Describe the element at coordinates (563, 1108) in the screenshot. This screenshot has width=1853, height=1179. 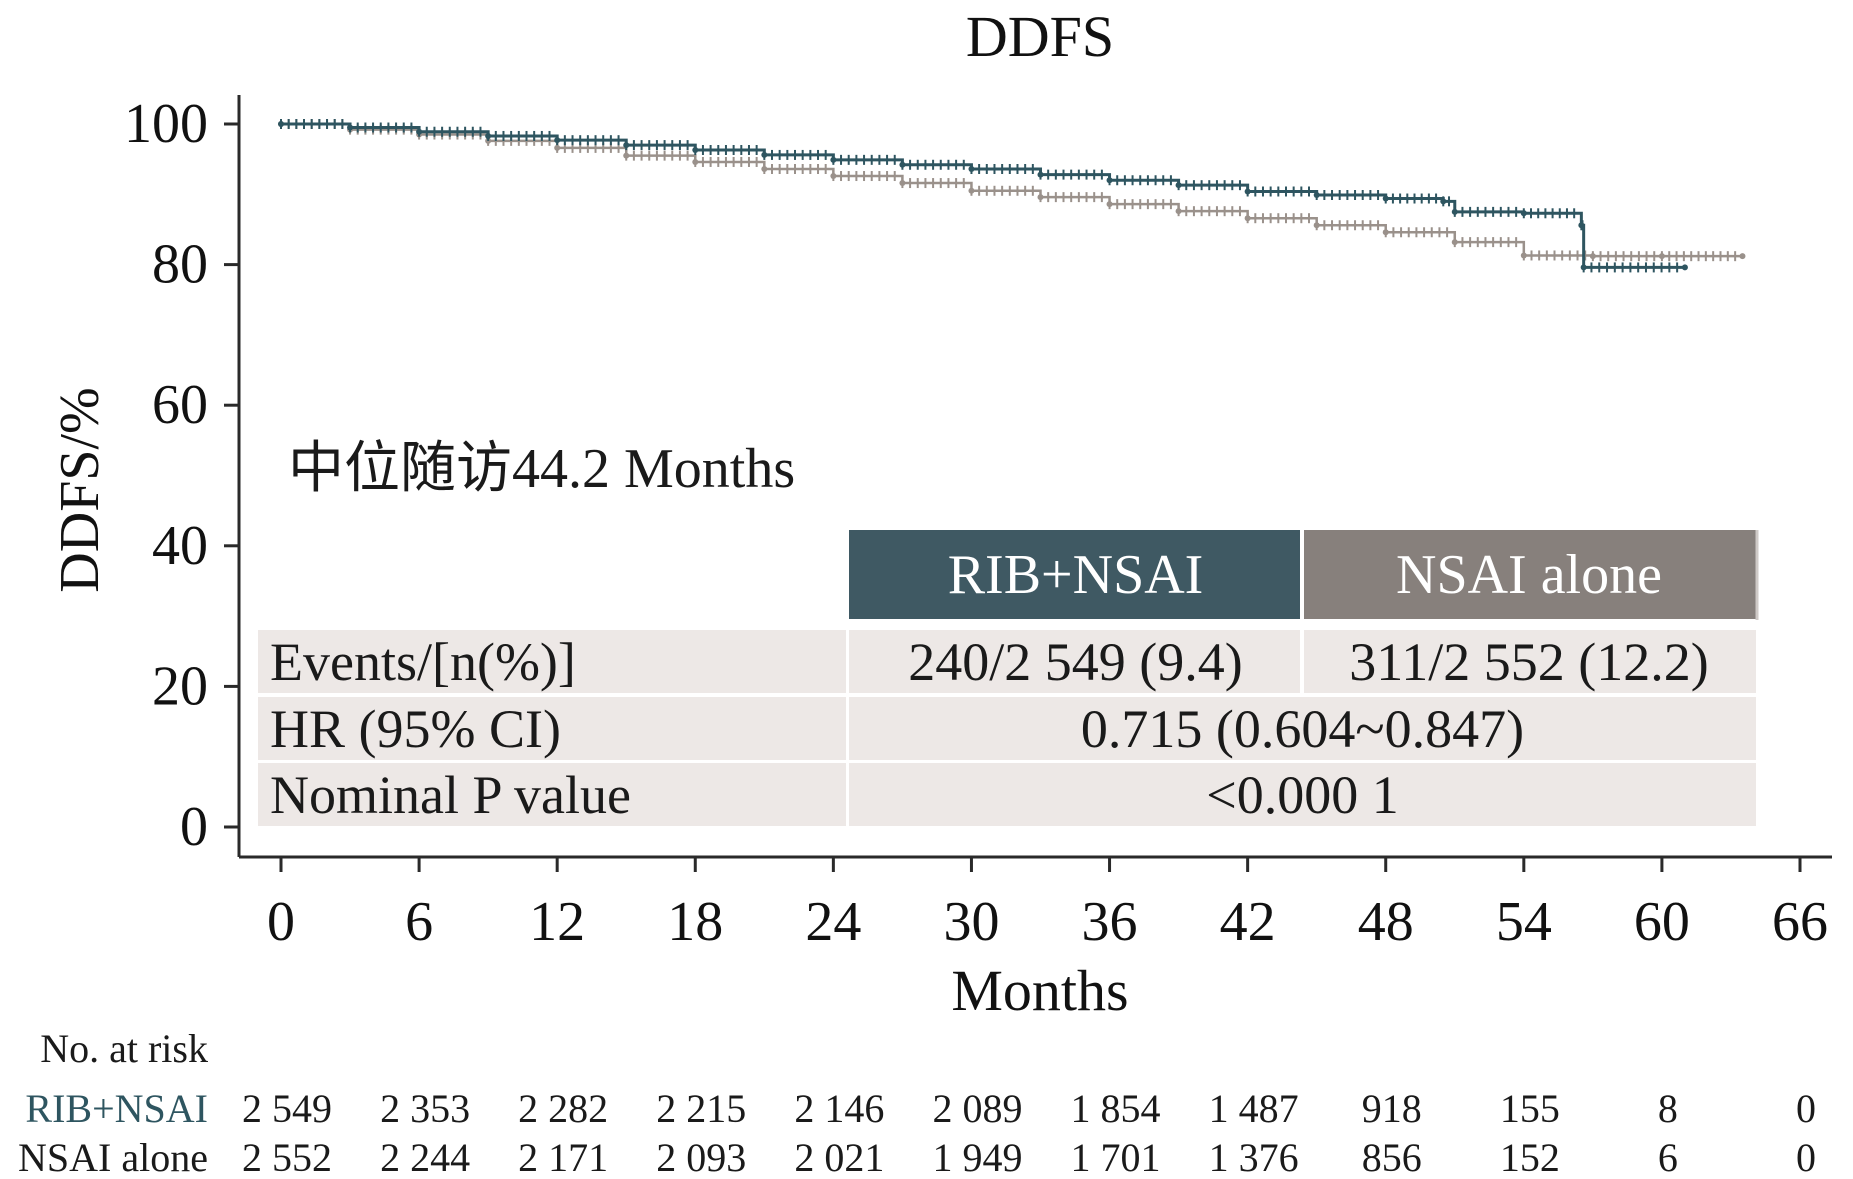
I see `risk-count: 2 282` at that location.